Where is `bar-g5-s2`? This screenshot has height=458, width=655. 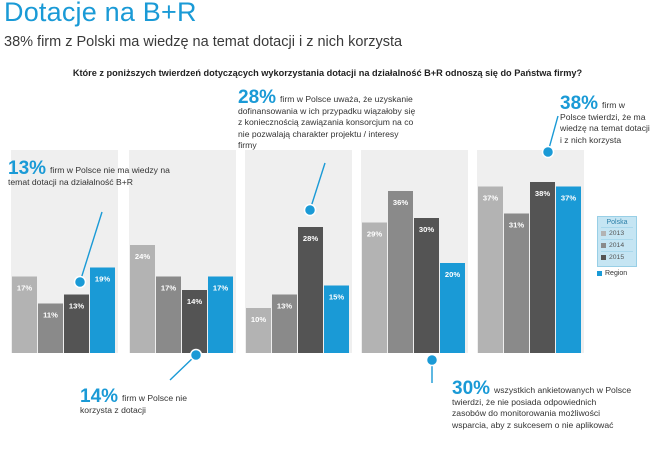
bar-g5-s2 is located at coordinates (516, 283).